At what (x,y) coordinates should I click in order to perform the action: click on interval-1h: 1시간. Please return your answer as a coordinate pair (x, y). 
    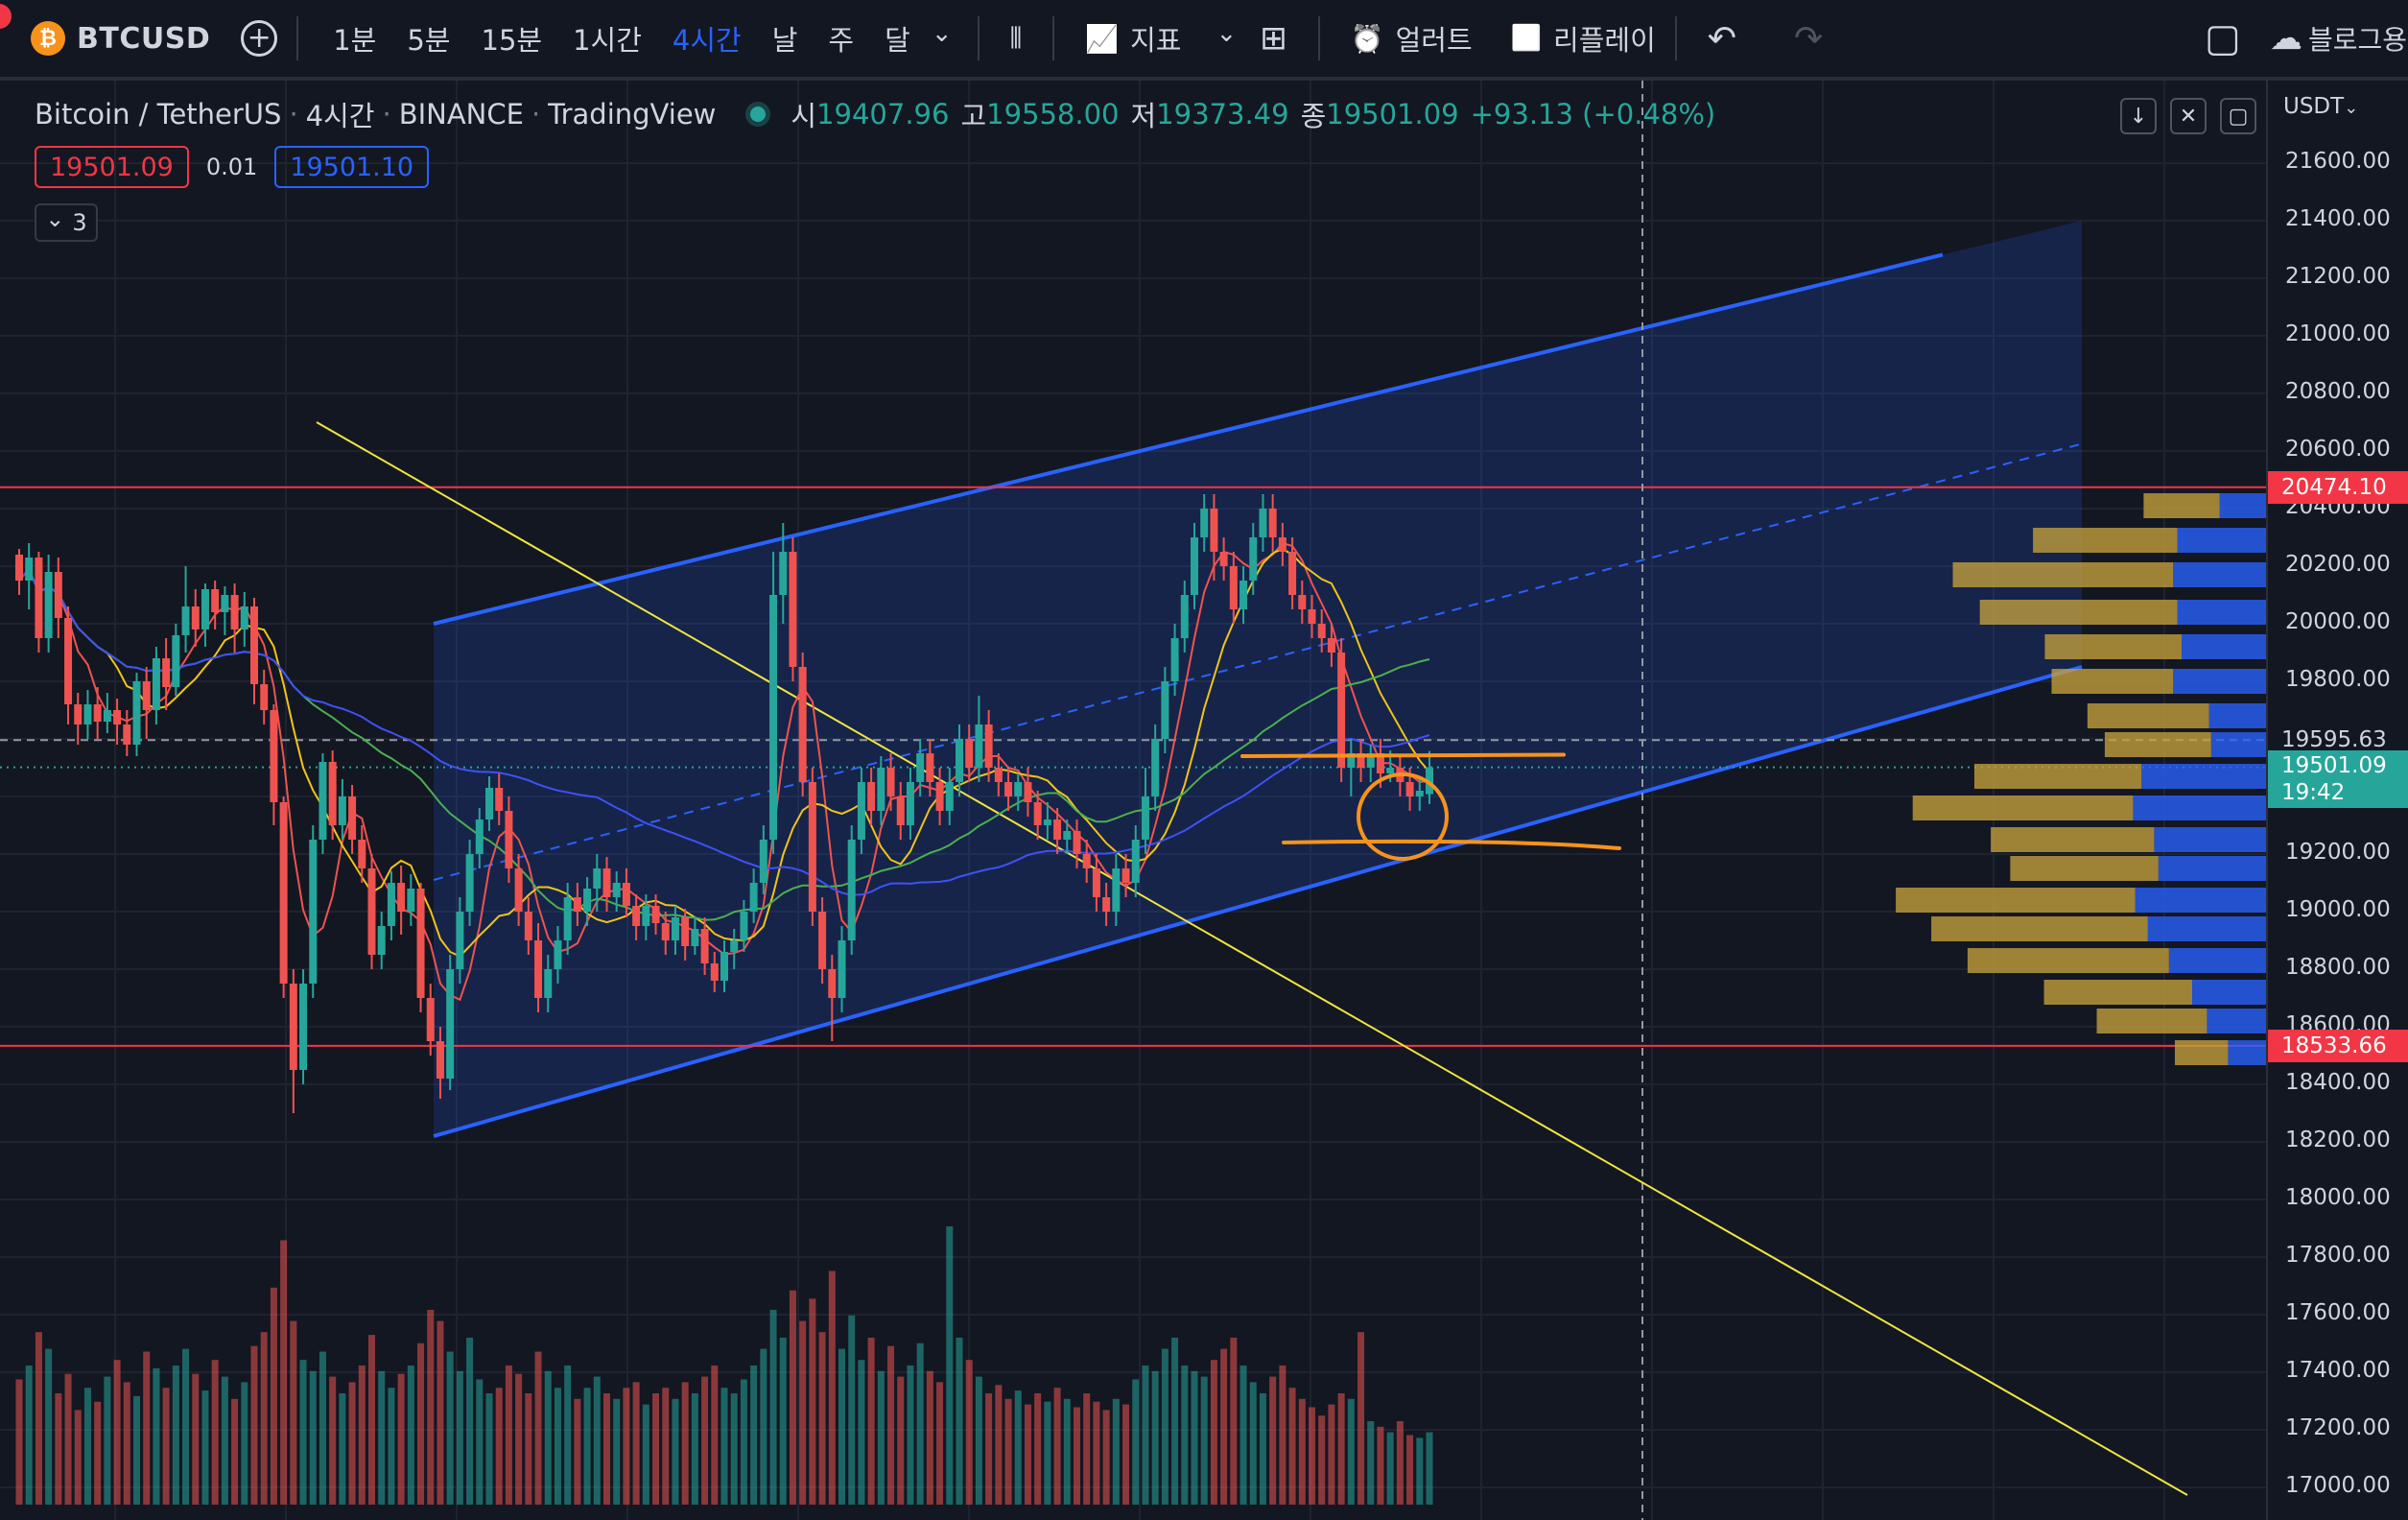
    Looking at the image, I should click on (607, 39).